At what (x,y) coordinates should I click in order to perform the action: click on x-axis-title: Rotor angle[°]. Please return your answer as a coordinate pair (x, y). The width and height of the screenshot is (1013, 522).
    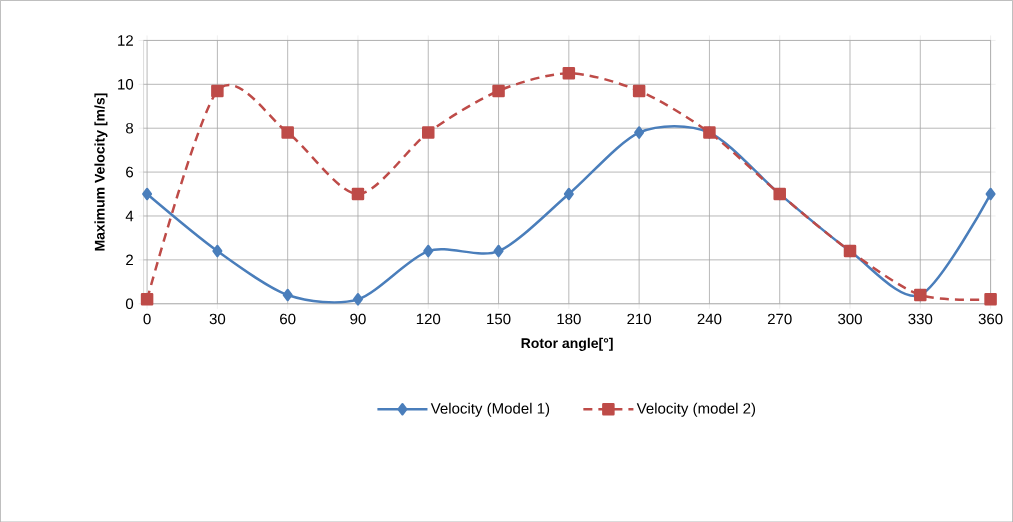
    Looking at the image, I should click on (567, 344).